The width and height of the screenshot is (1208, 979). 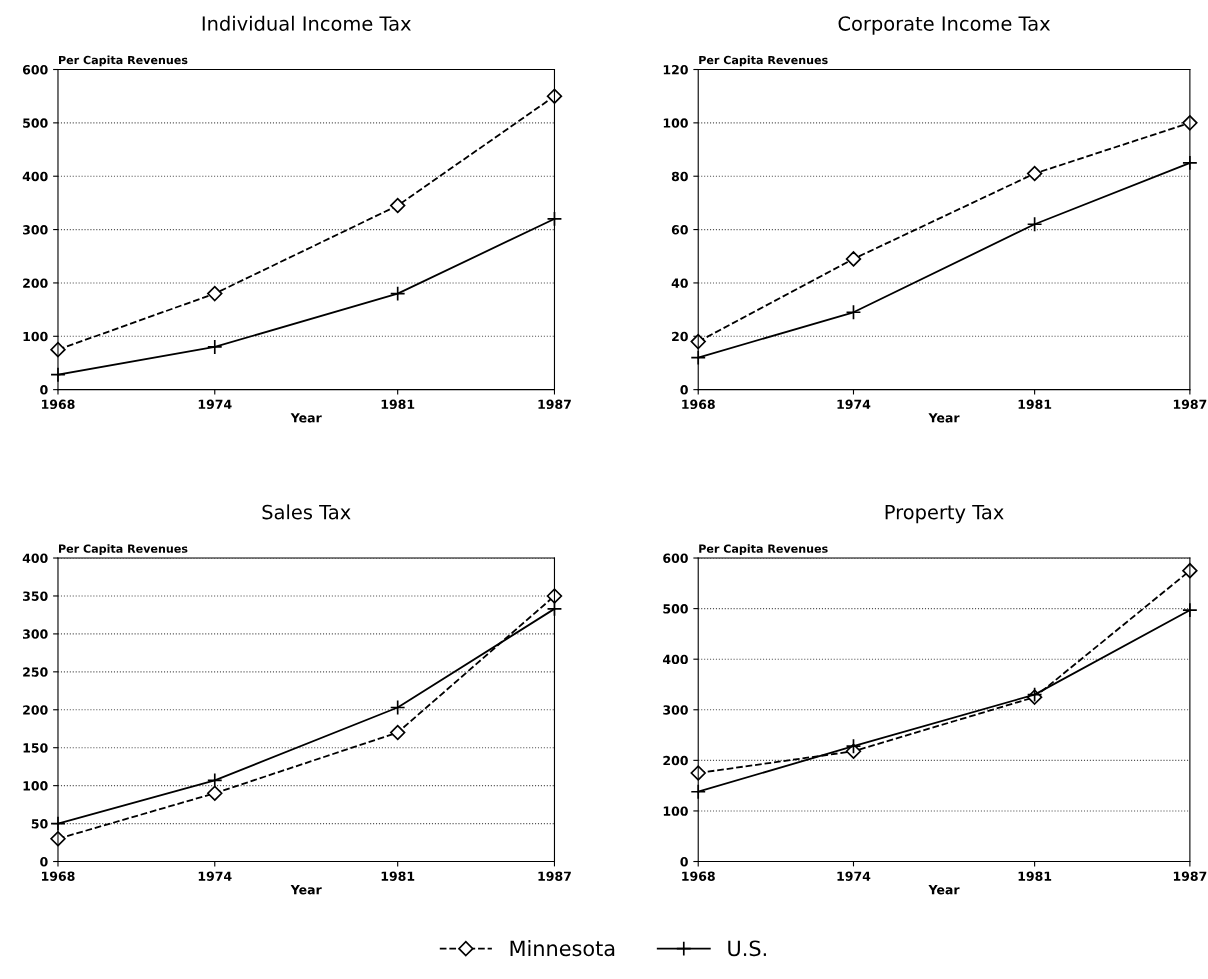 What do you see at coordinates (679, 230) in the screenshot?
I see `y-tick-label: 60` at bounding box center [679, 230].